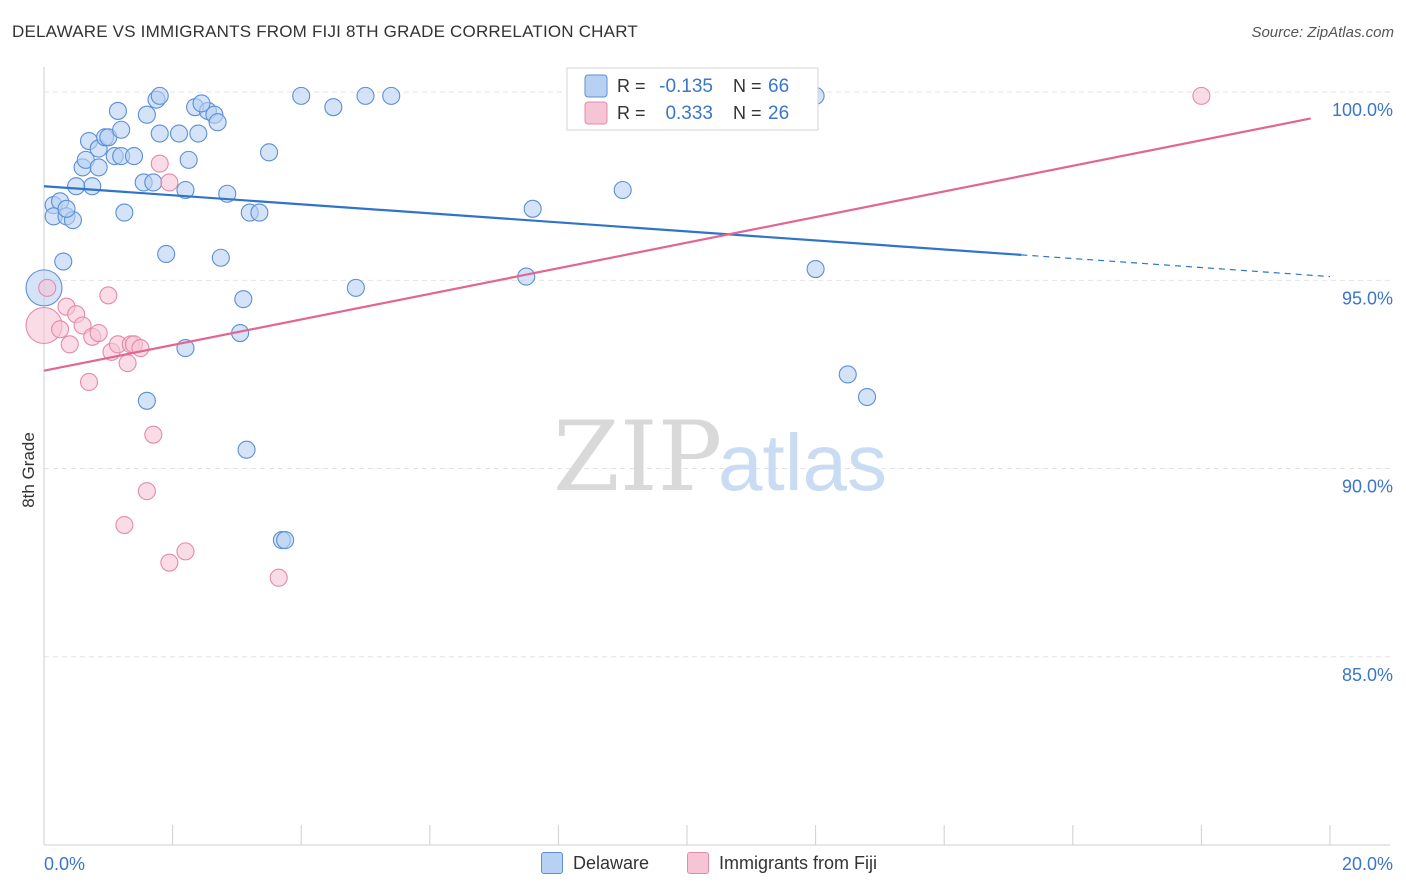 The width and height of the screenshot is (1406, 892). I want to click on stats-legend-box, so click(692, 99).